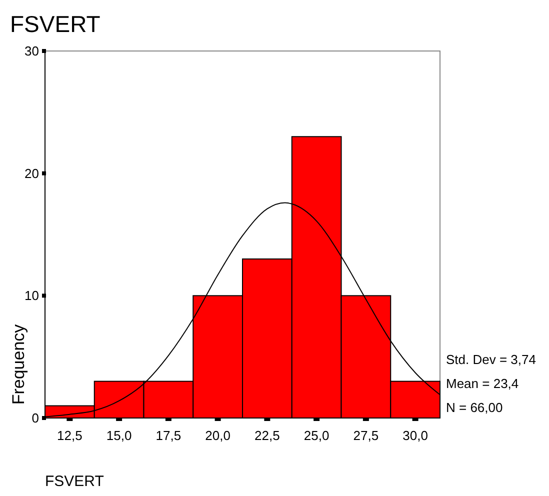 Image resolution: width=549 pixels, height=496 pixels. I want to click on x-tick-label: 17,5, so click(169, 435).